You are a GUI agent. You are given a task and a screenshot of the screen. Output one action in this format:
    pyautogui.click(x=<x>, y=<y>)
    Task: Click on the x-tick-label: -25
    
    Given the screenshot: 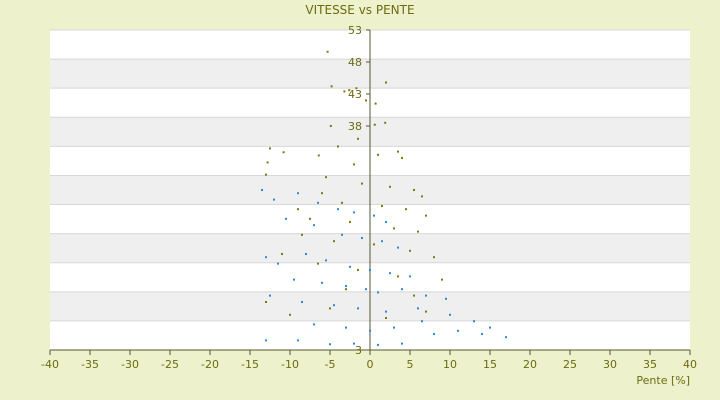 What is the action you would take?
    pyautogui.click(x=170, y=364)
    